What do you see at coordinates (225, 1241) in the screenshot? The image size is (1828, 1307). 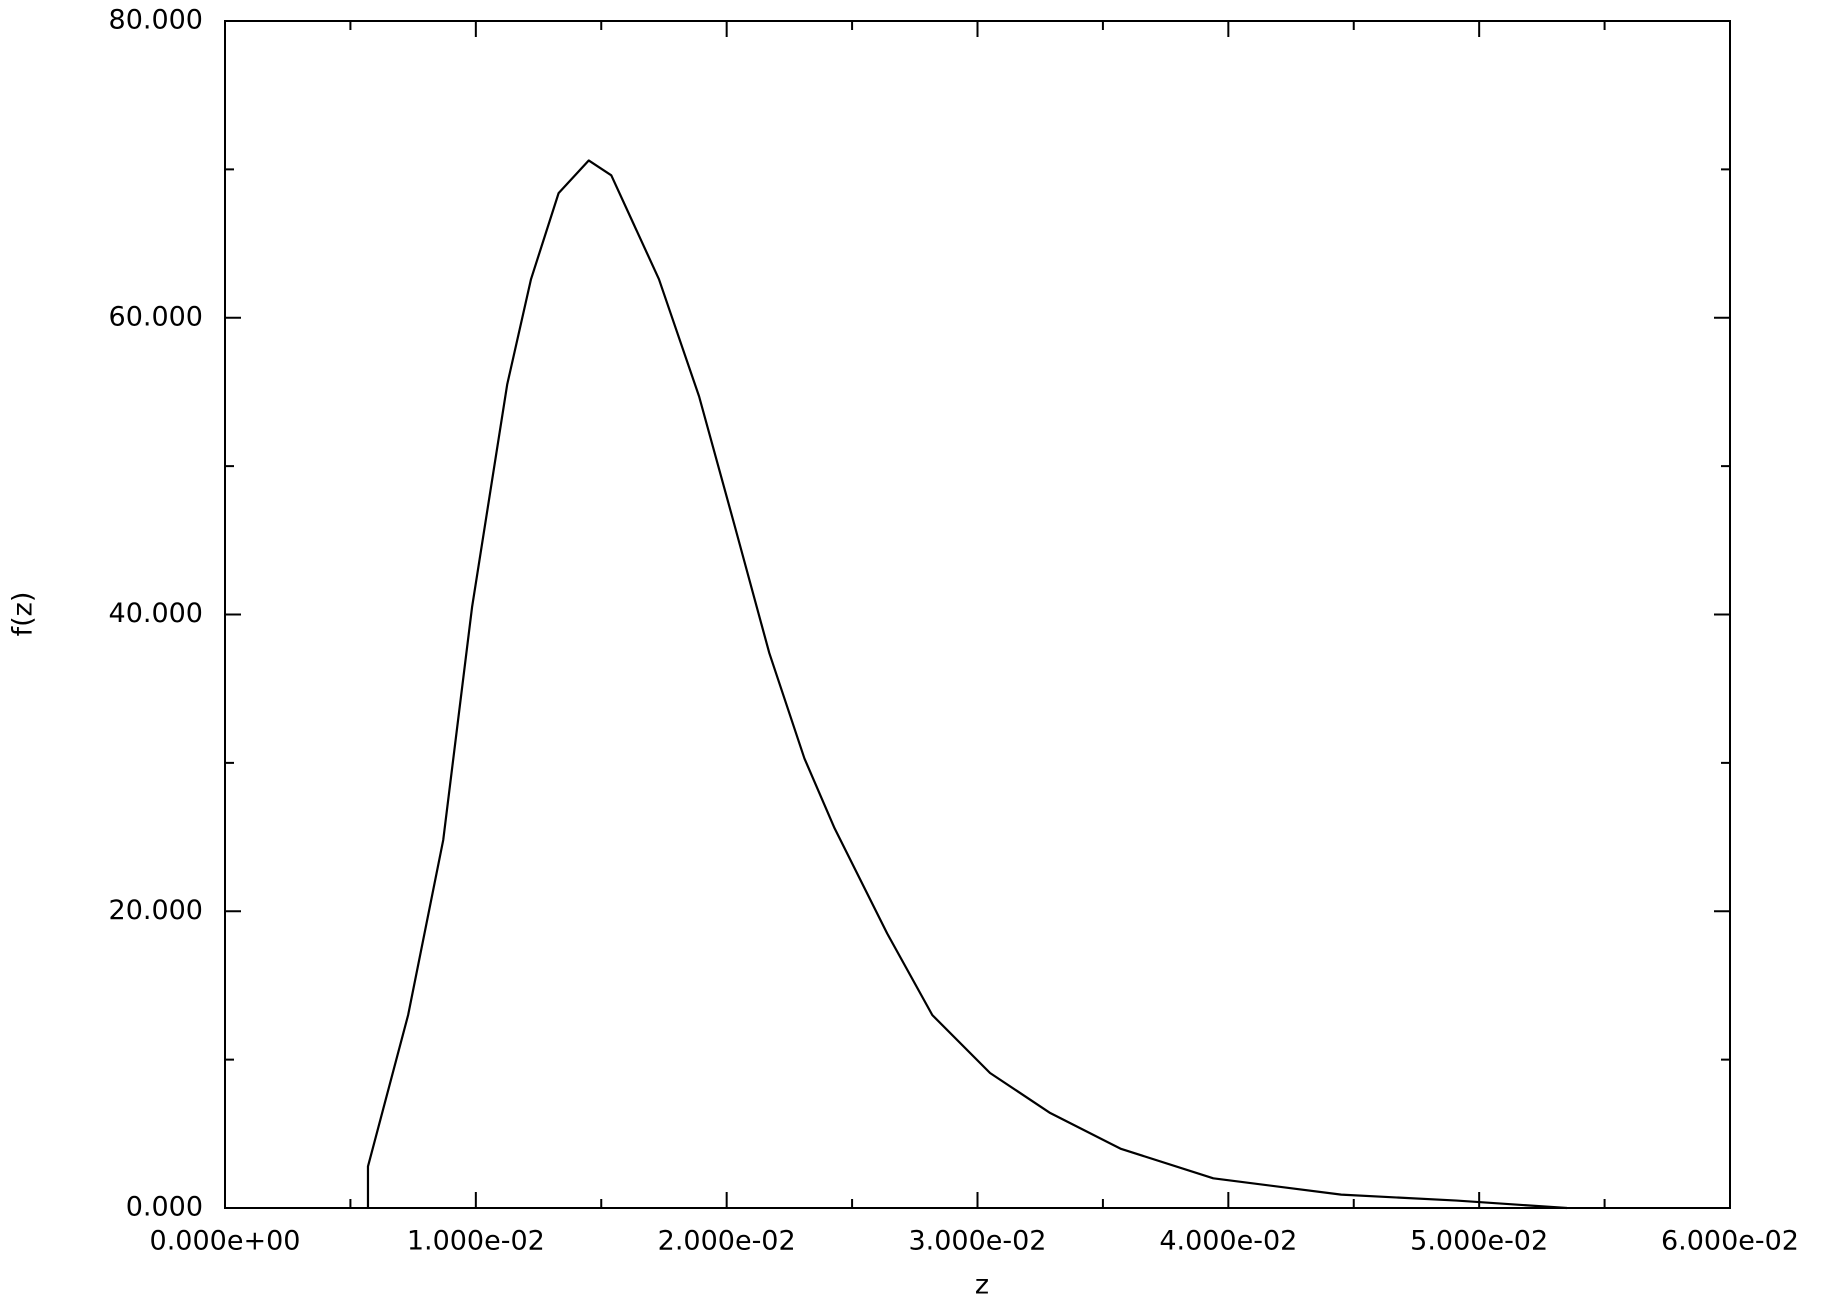 I see `x-tick-label: 0.000e+00` at bounding box center [225, 1241].